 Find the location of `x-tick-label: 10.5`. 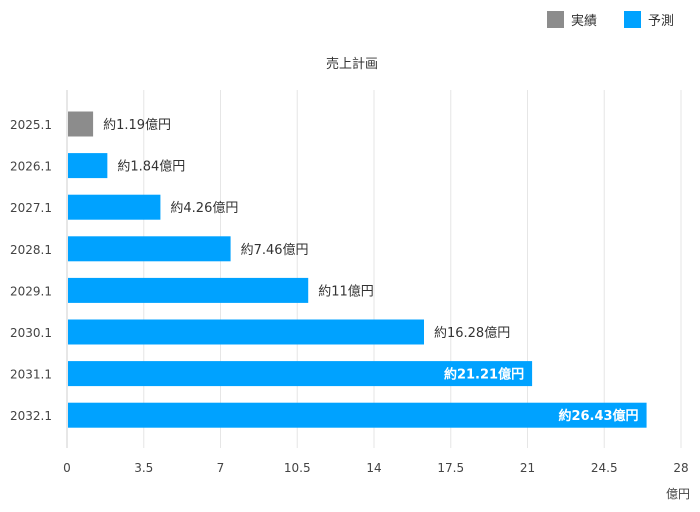

x-tick-label: 10.5 is located at coordinates (297, 468).